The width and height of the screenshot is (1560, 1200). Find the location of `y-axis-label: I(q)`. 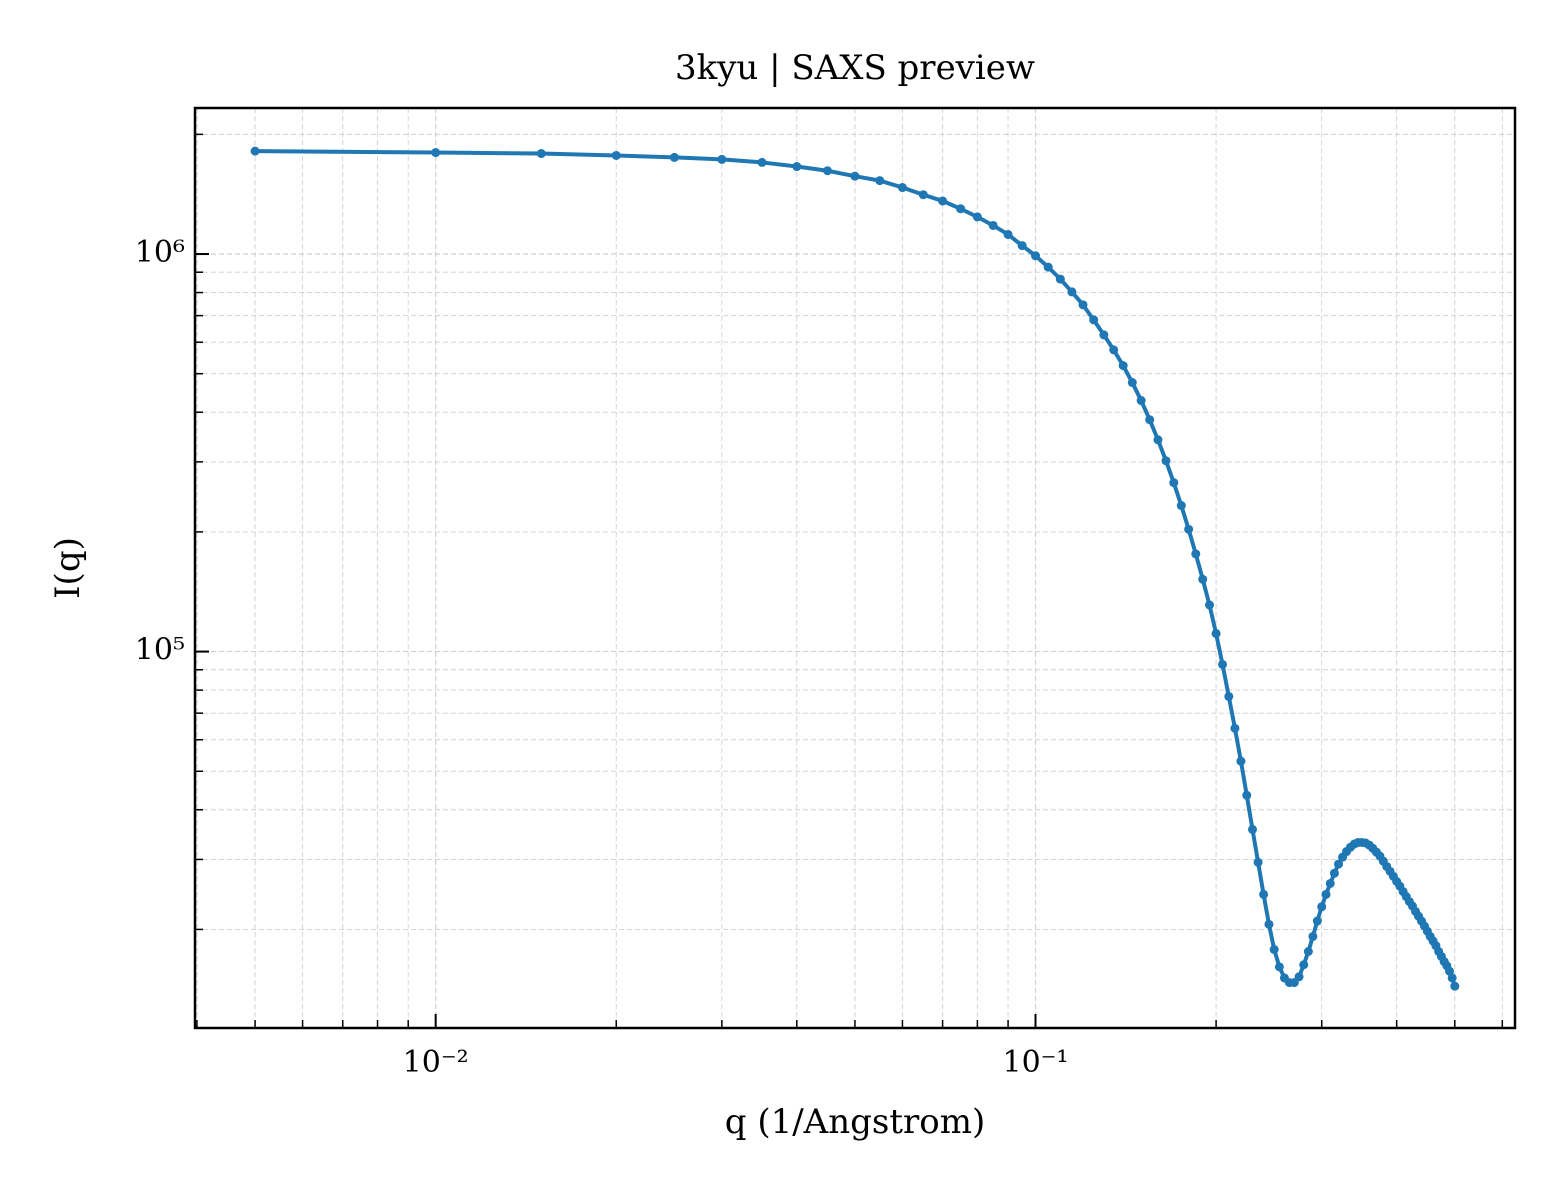

y-axis-label: I(q) is located at coordinates (68, 568).